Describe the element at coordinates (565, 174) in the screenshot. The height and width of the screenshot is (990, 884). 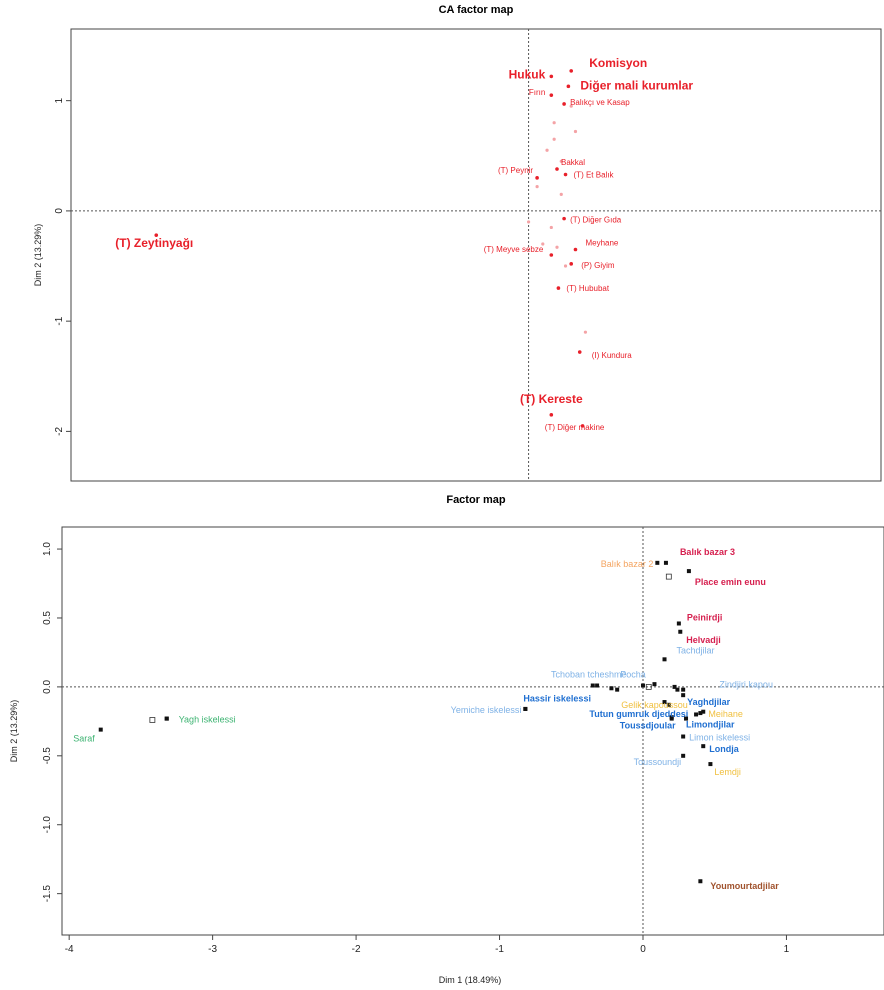
I see `ca-point-t-et-bal-k` at that location.